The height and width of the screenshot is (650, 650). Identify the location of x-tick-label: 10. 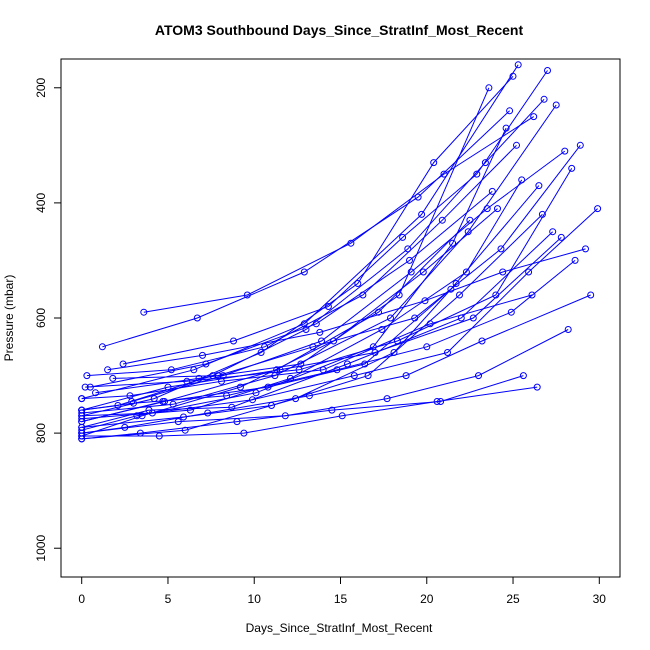
(255, 599).